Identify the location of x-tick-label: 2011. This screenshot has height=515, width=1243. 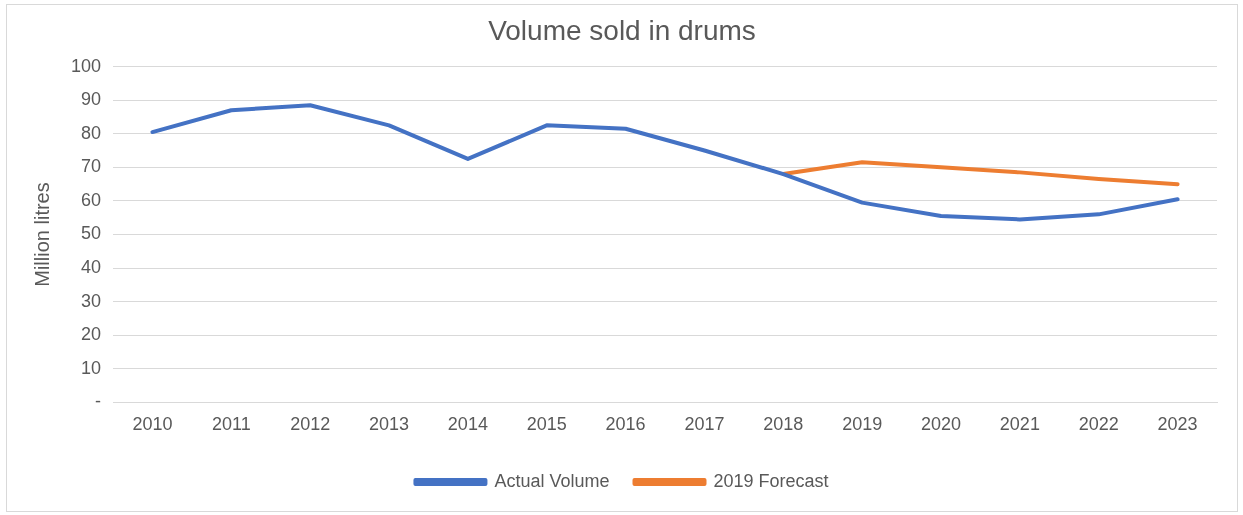
(231, 424).